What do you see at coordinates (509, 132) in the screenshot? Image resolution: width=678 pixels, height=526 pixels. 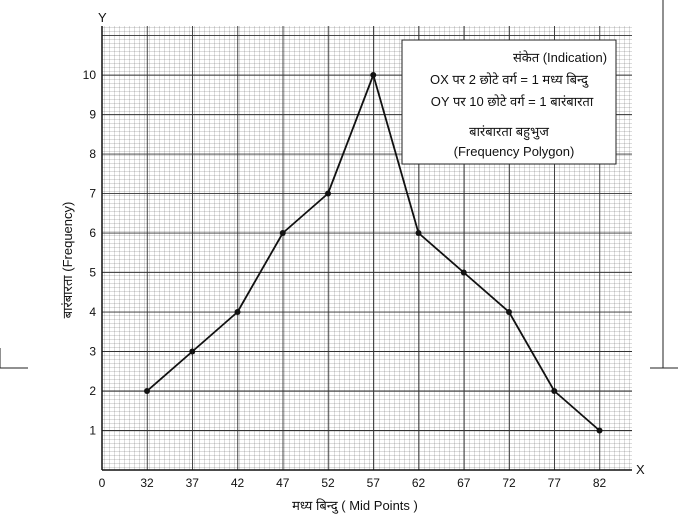 I see `legend-line-4: बारंबारता बहुभुज` at bounding box center [509, 132].